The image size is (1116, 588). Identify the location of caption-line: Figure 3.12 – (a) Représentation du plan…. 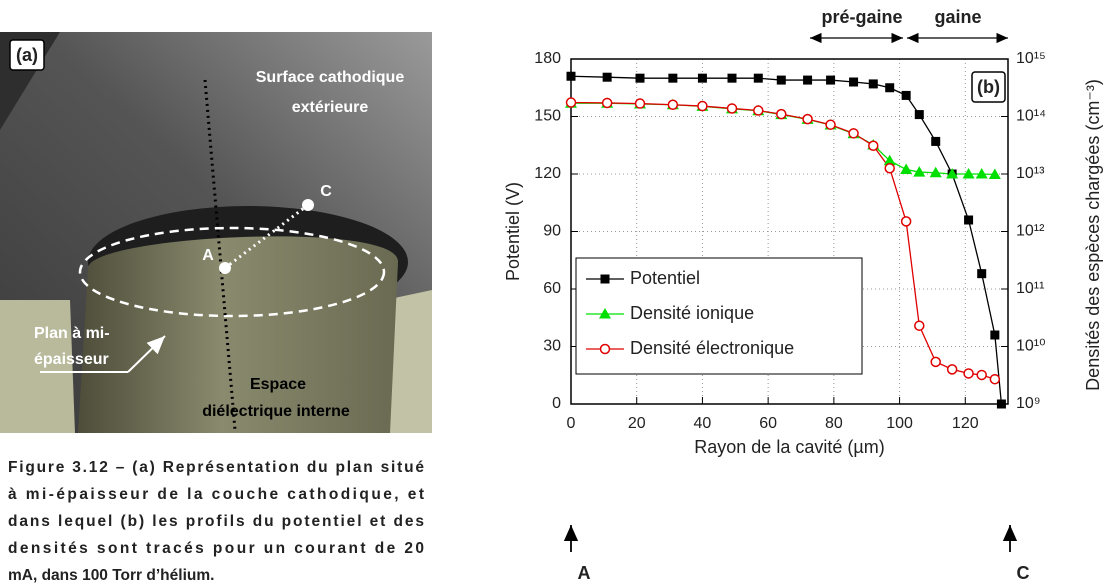
(216, 467).